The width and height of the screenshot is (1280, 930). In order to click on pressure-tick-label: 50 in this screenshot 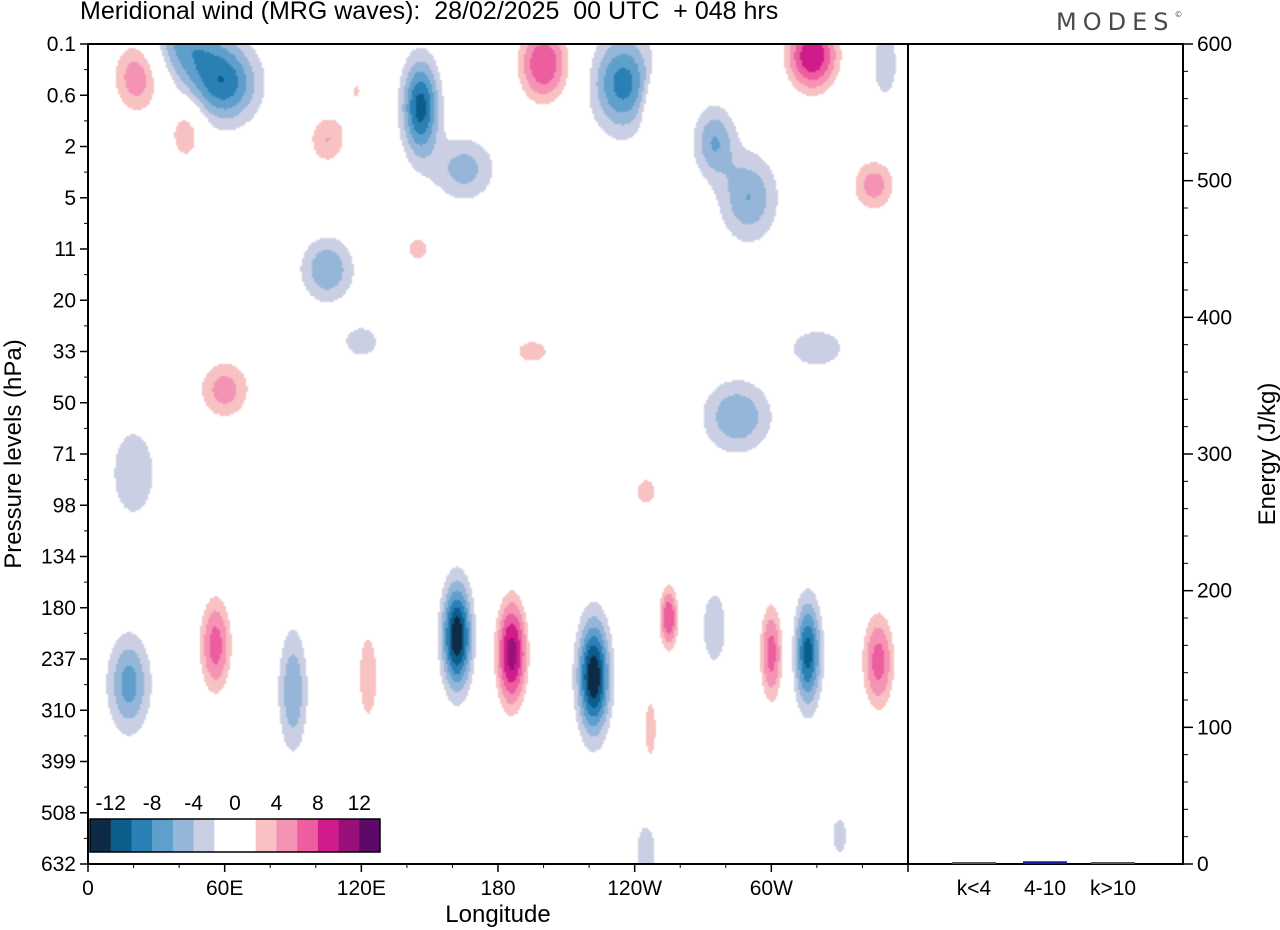, I will do `click(64, 403)`.